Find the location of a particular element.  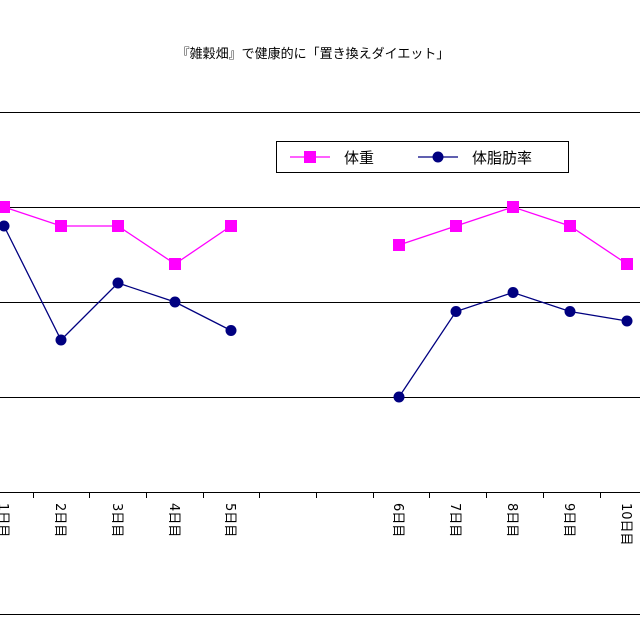

x-tick-label: 10日目 is located at coordinates (625, 524).